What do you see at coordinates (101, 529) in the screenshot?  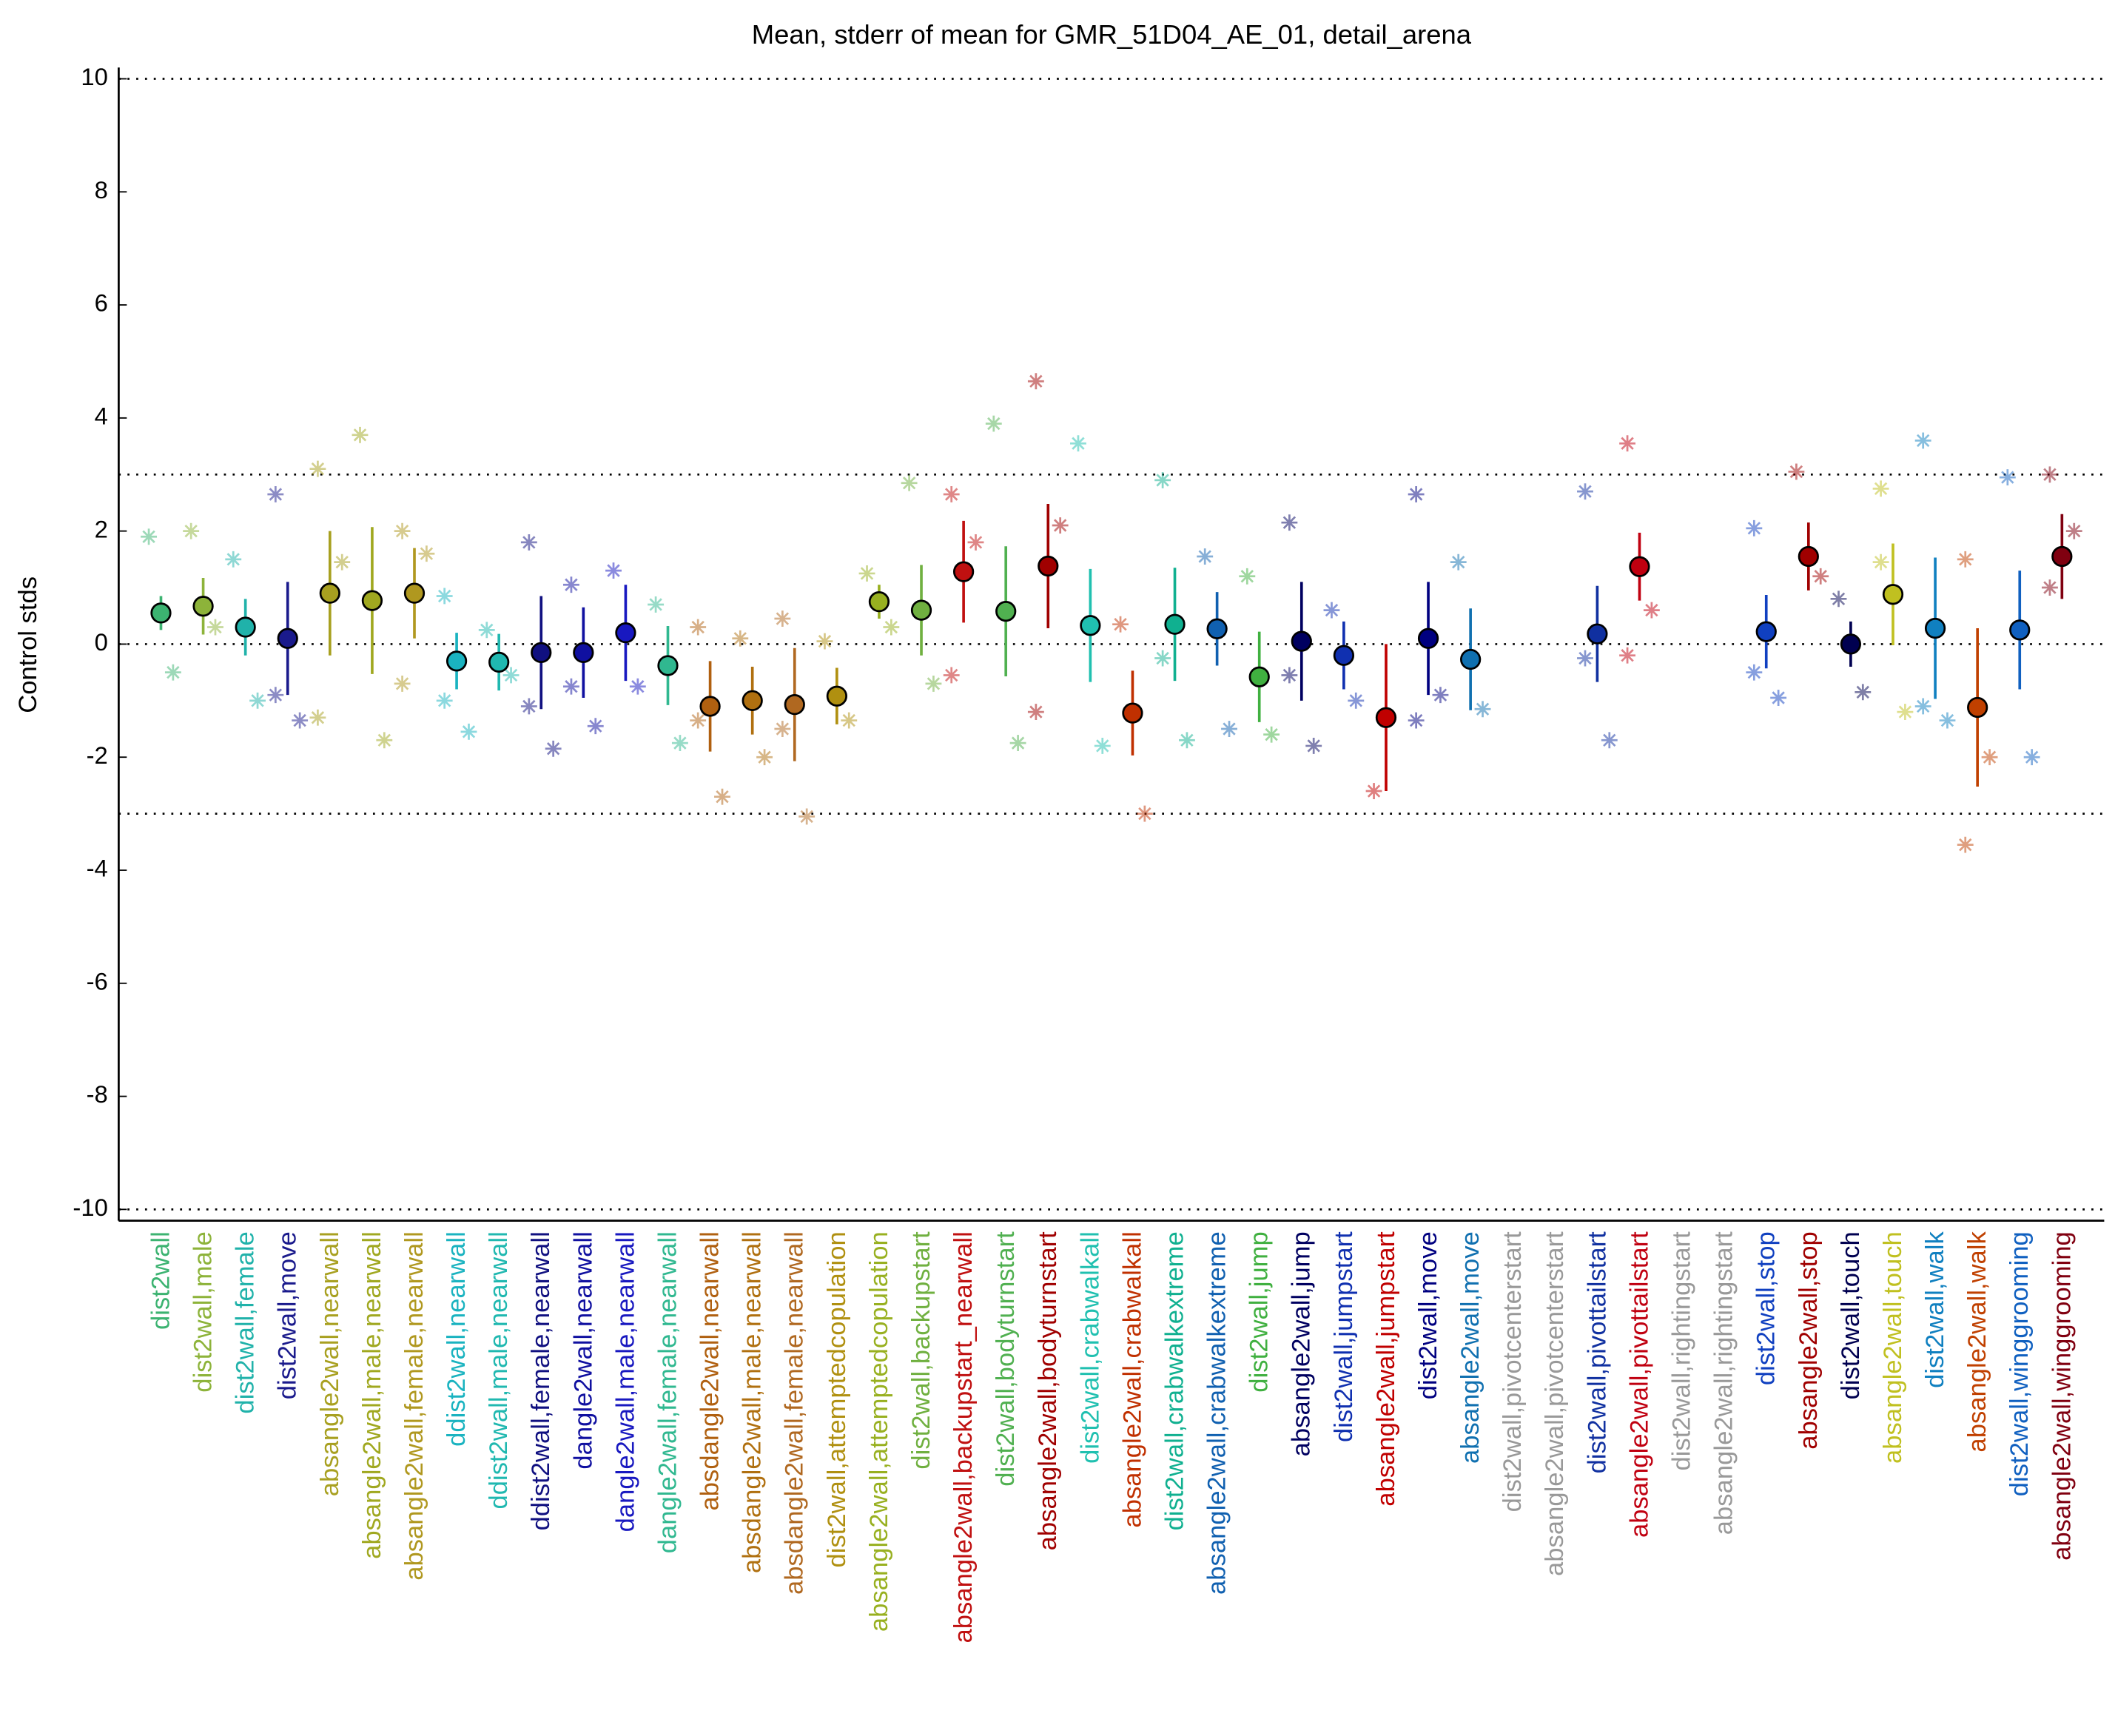 I see `y-tick-label: 2` at bounding box center [101, 529].